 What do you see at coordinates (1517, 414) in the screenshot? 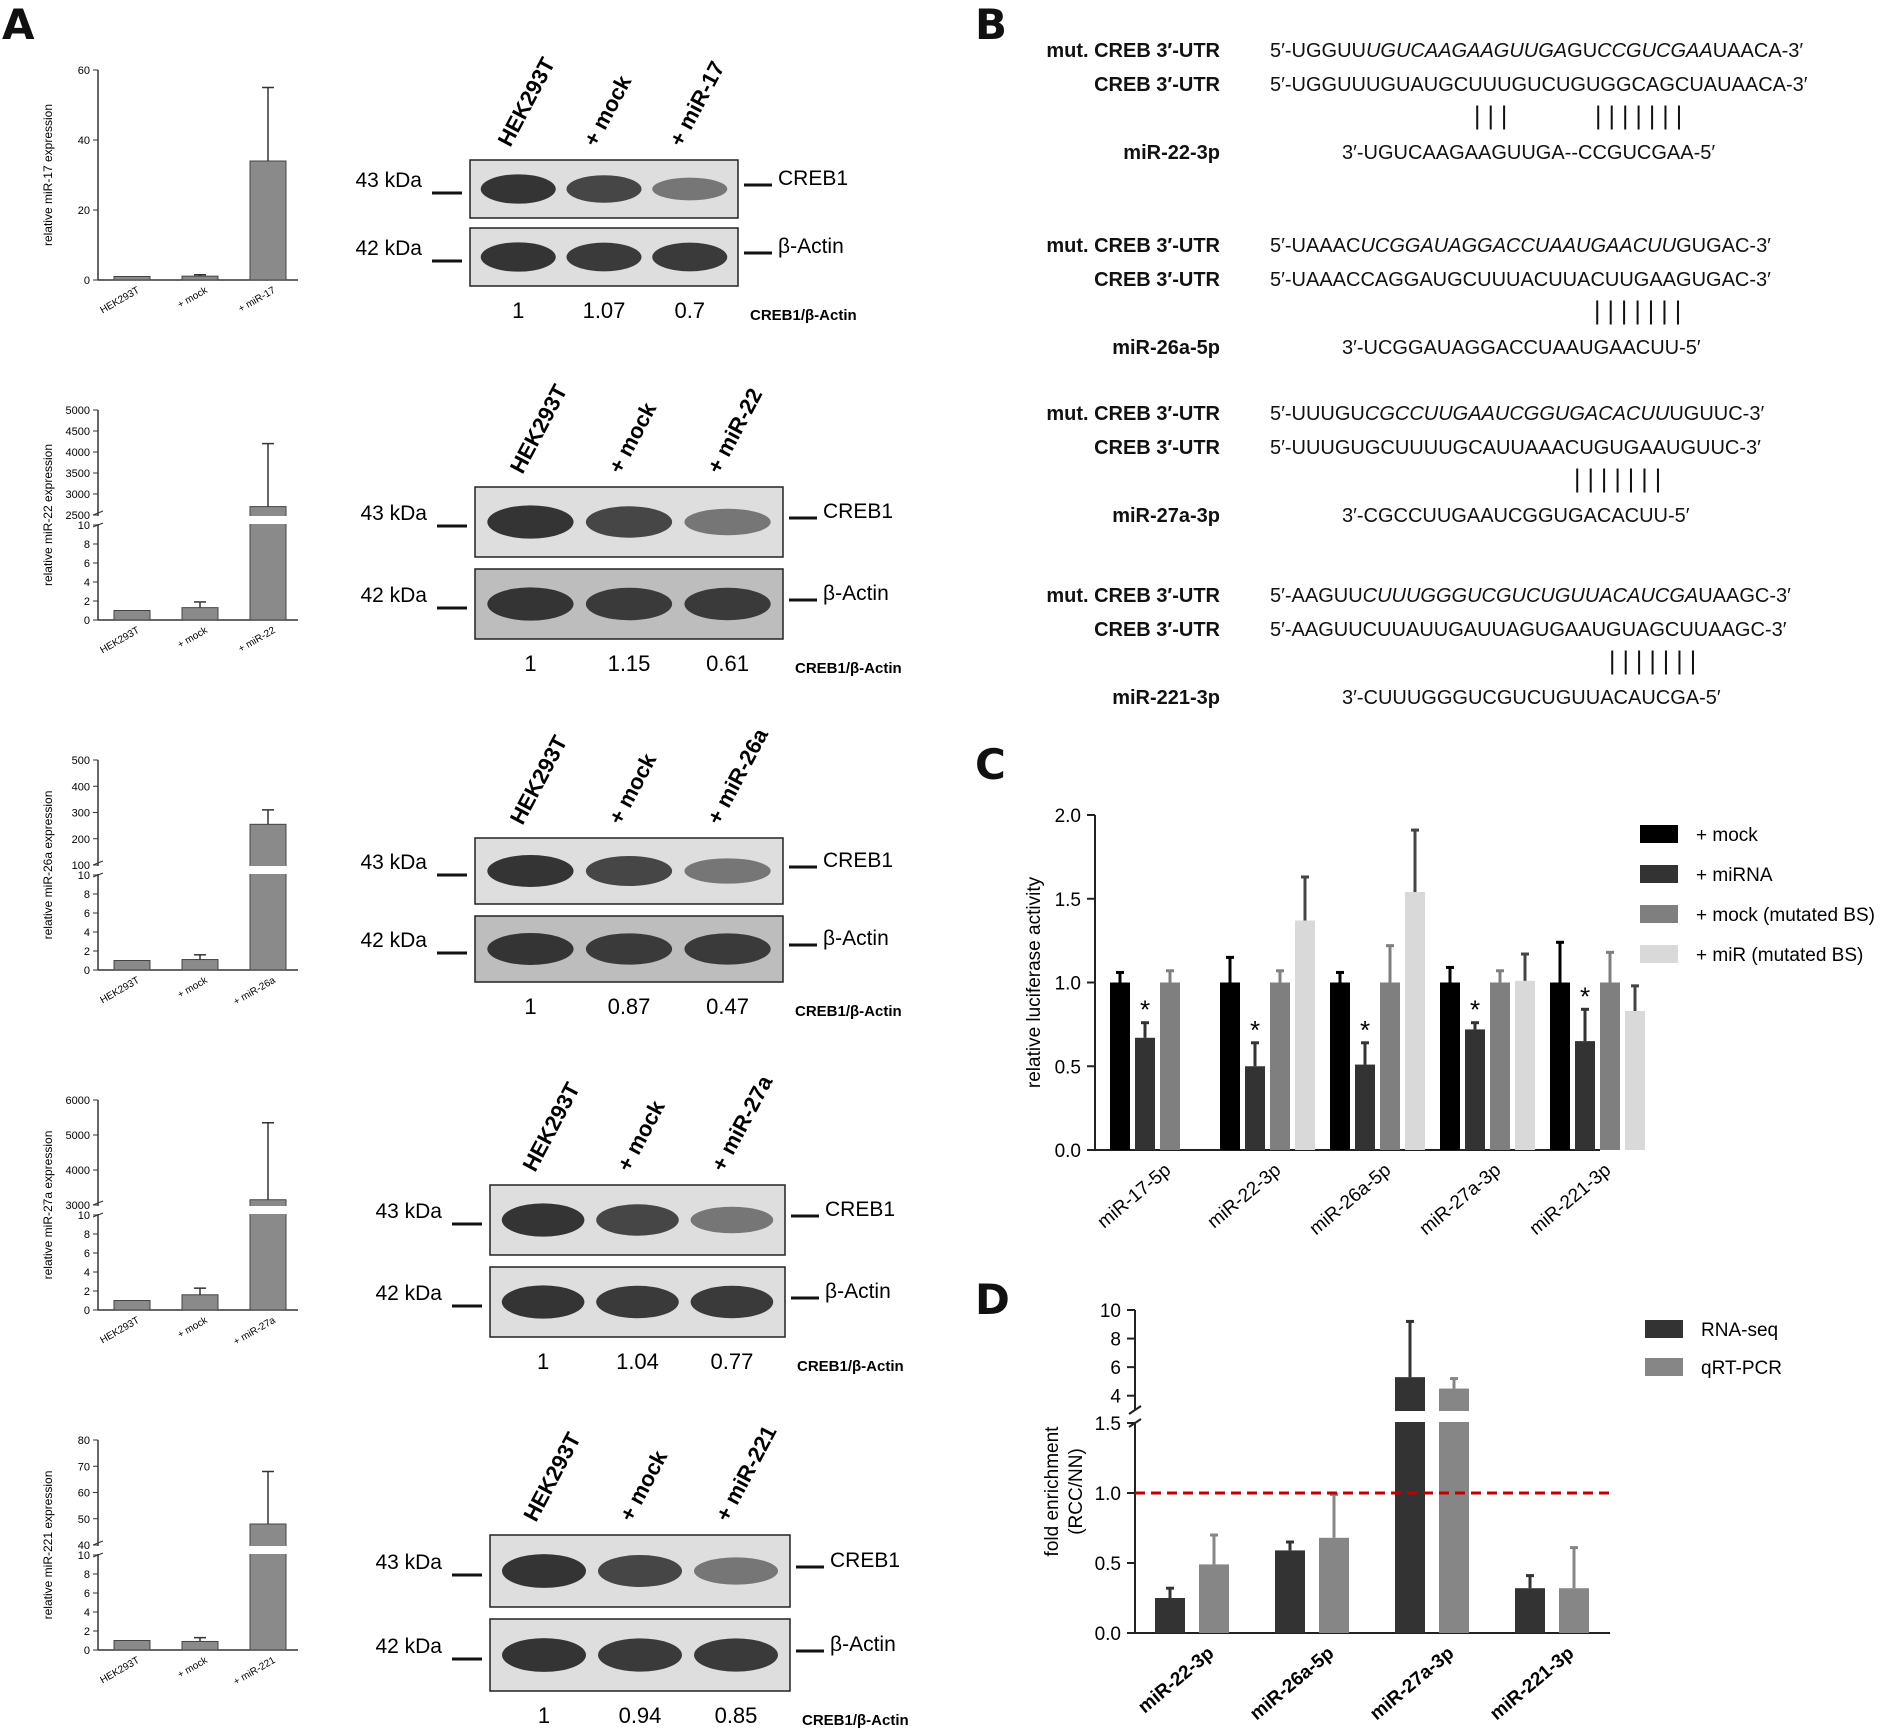
I see `mutant-sequence: 5′-UUUGUCGCCUUGAAUCGGUGACACUUUGUUC-3′` at bounding box center [1517, 414].